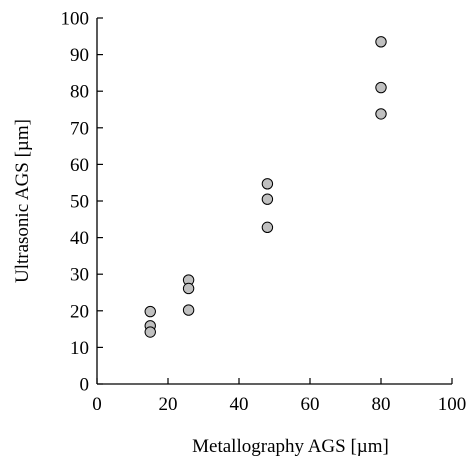 Image resolution: width=470 pixels, height=466 pixels. Describe the element at coordinates (79, 311) in the screenshot. I see `y-tick-label: 20` at that location.